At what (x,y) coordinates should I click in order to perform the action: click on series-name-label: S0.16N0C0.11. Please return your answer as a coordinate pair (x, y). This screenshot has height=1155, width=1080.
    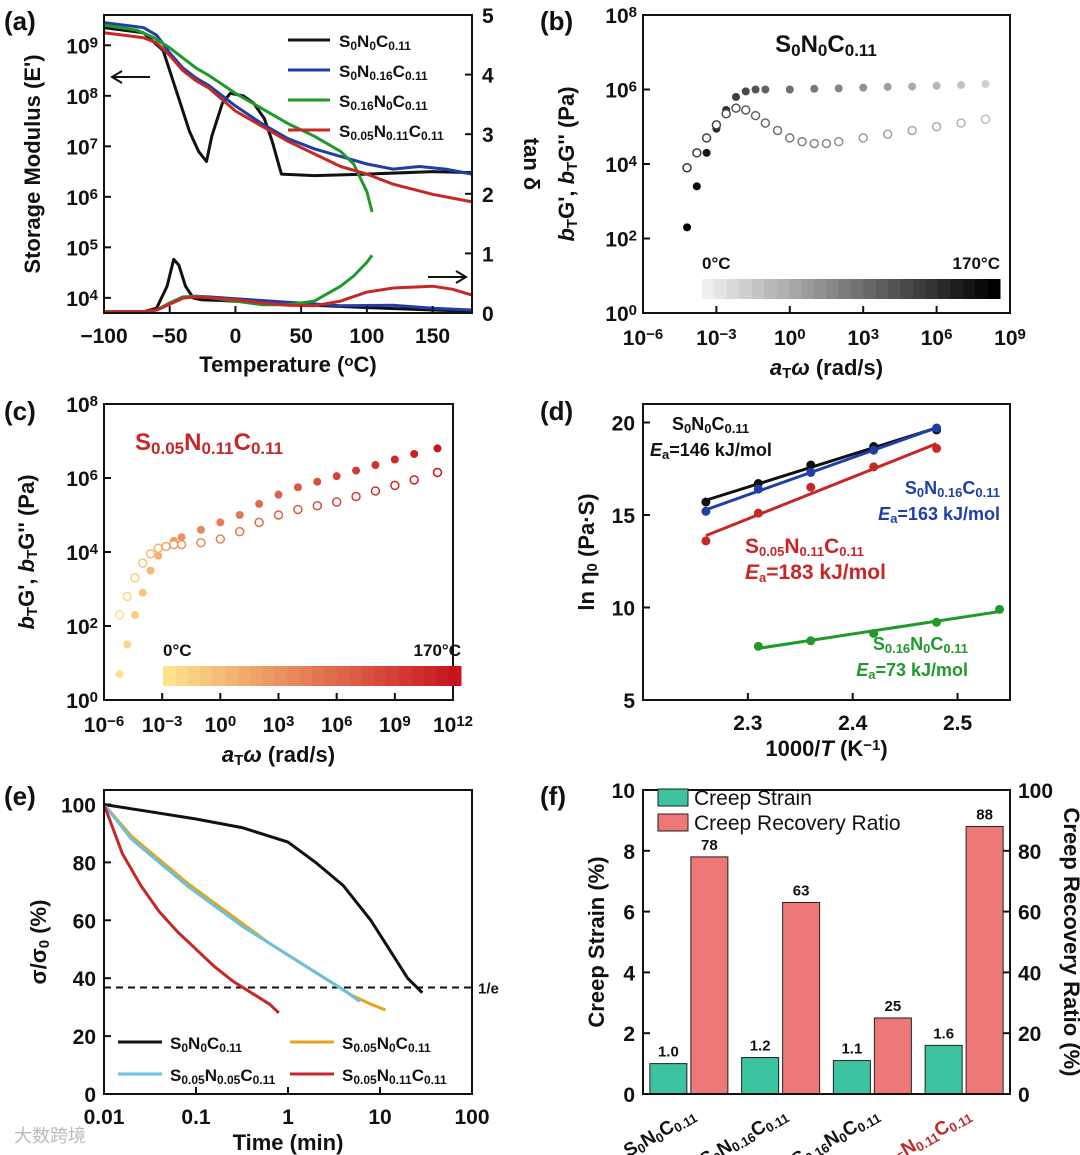
    Looking at the image, I should click on (920, 645).